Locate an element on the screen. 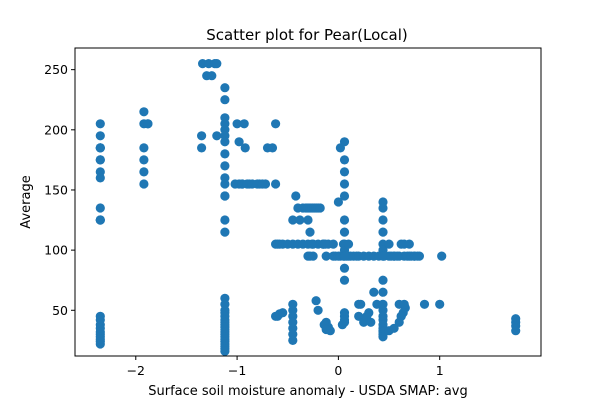  x-tick-label: −2 is located at coordinates (136, 370).